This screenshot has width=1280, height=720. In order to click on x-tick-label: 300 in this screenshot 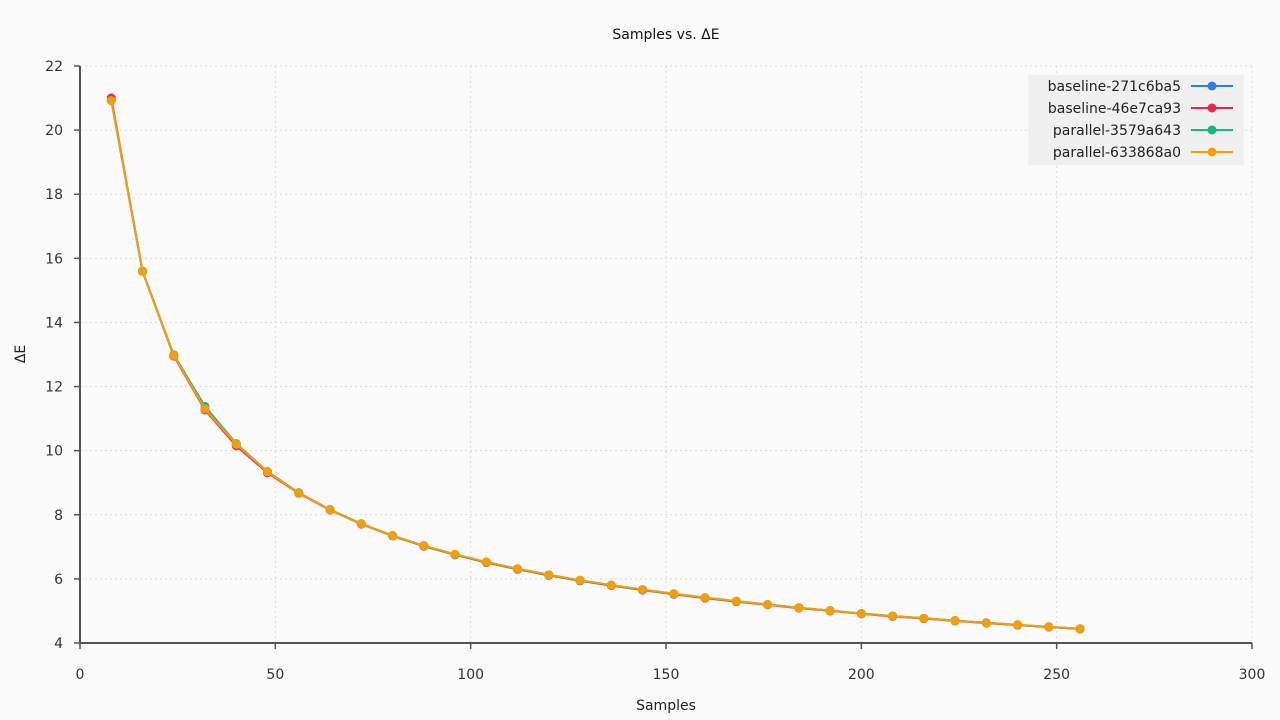, I will do `click(1252, 675)`.